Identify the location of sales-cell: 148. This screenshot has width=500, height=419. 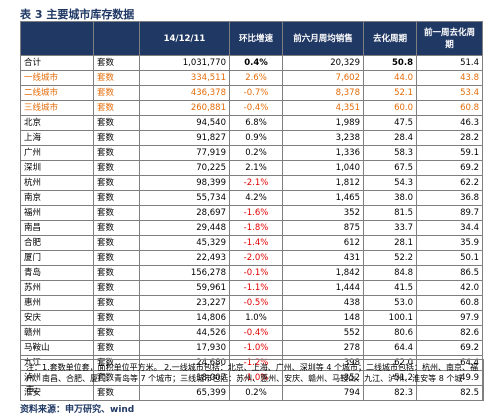
(323, 318).